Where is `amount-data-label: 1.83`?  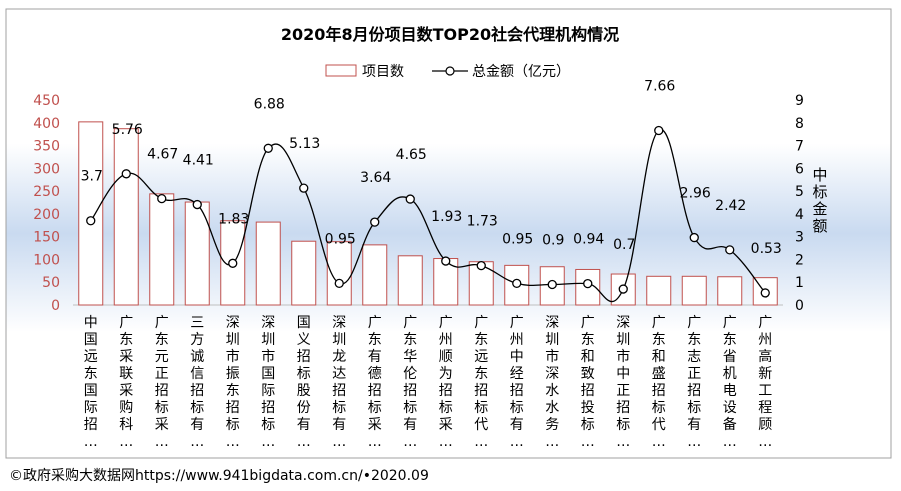
amount-data-label: 1.83 is located at coordinates (233, 219).